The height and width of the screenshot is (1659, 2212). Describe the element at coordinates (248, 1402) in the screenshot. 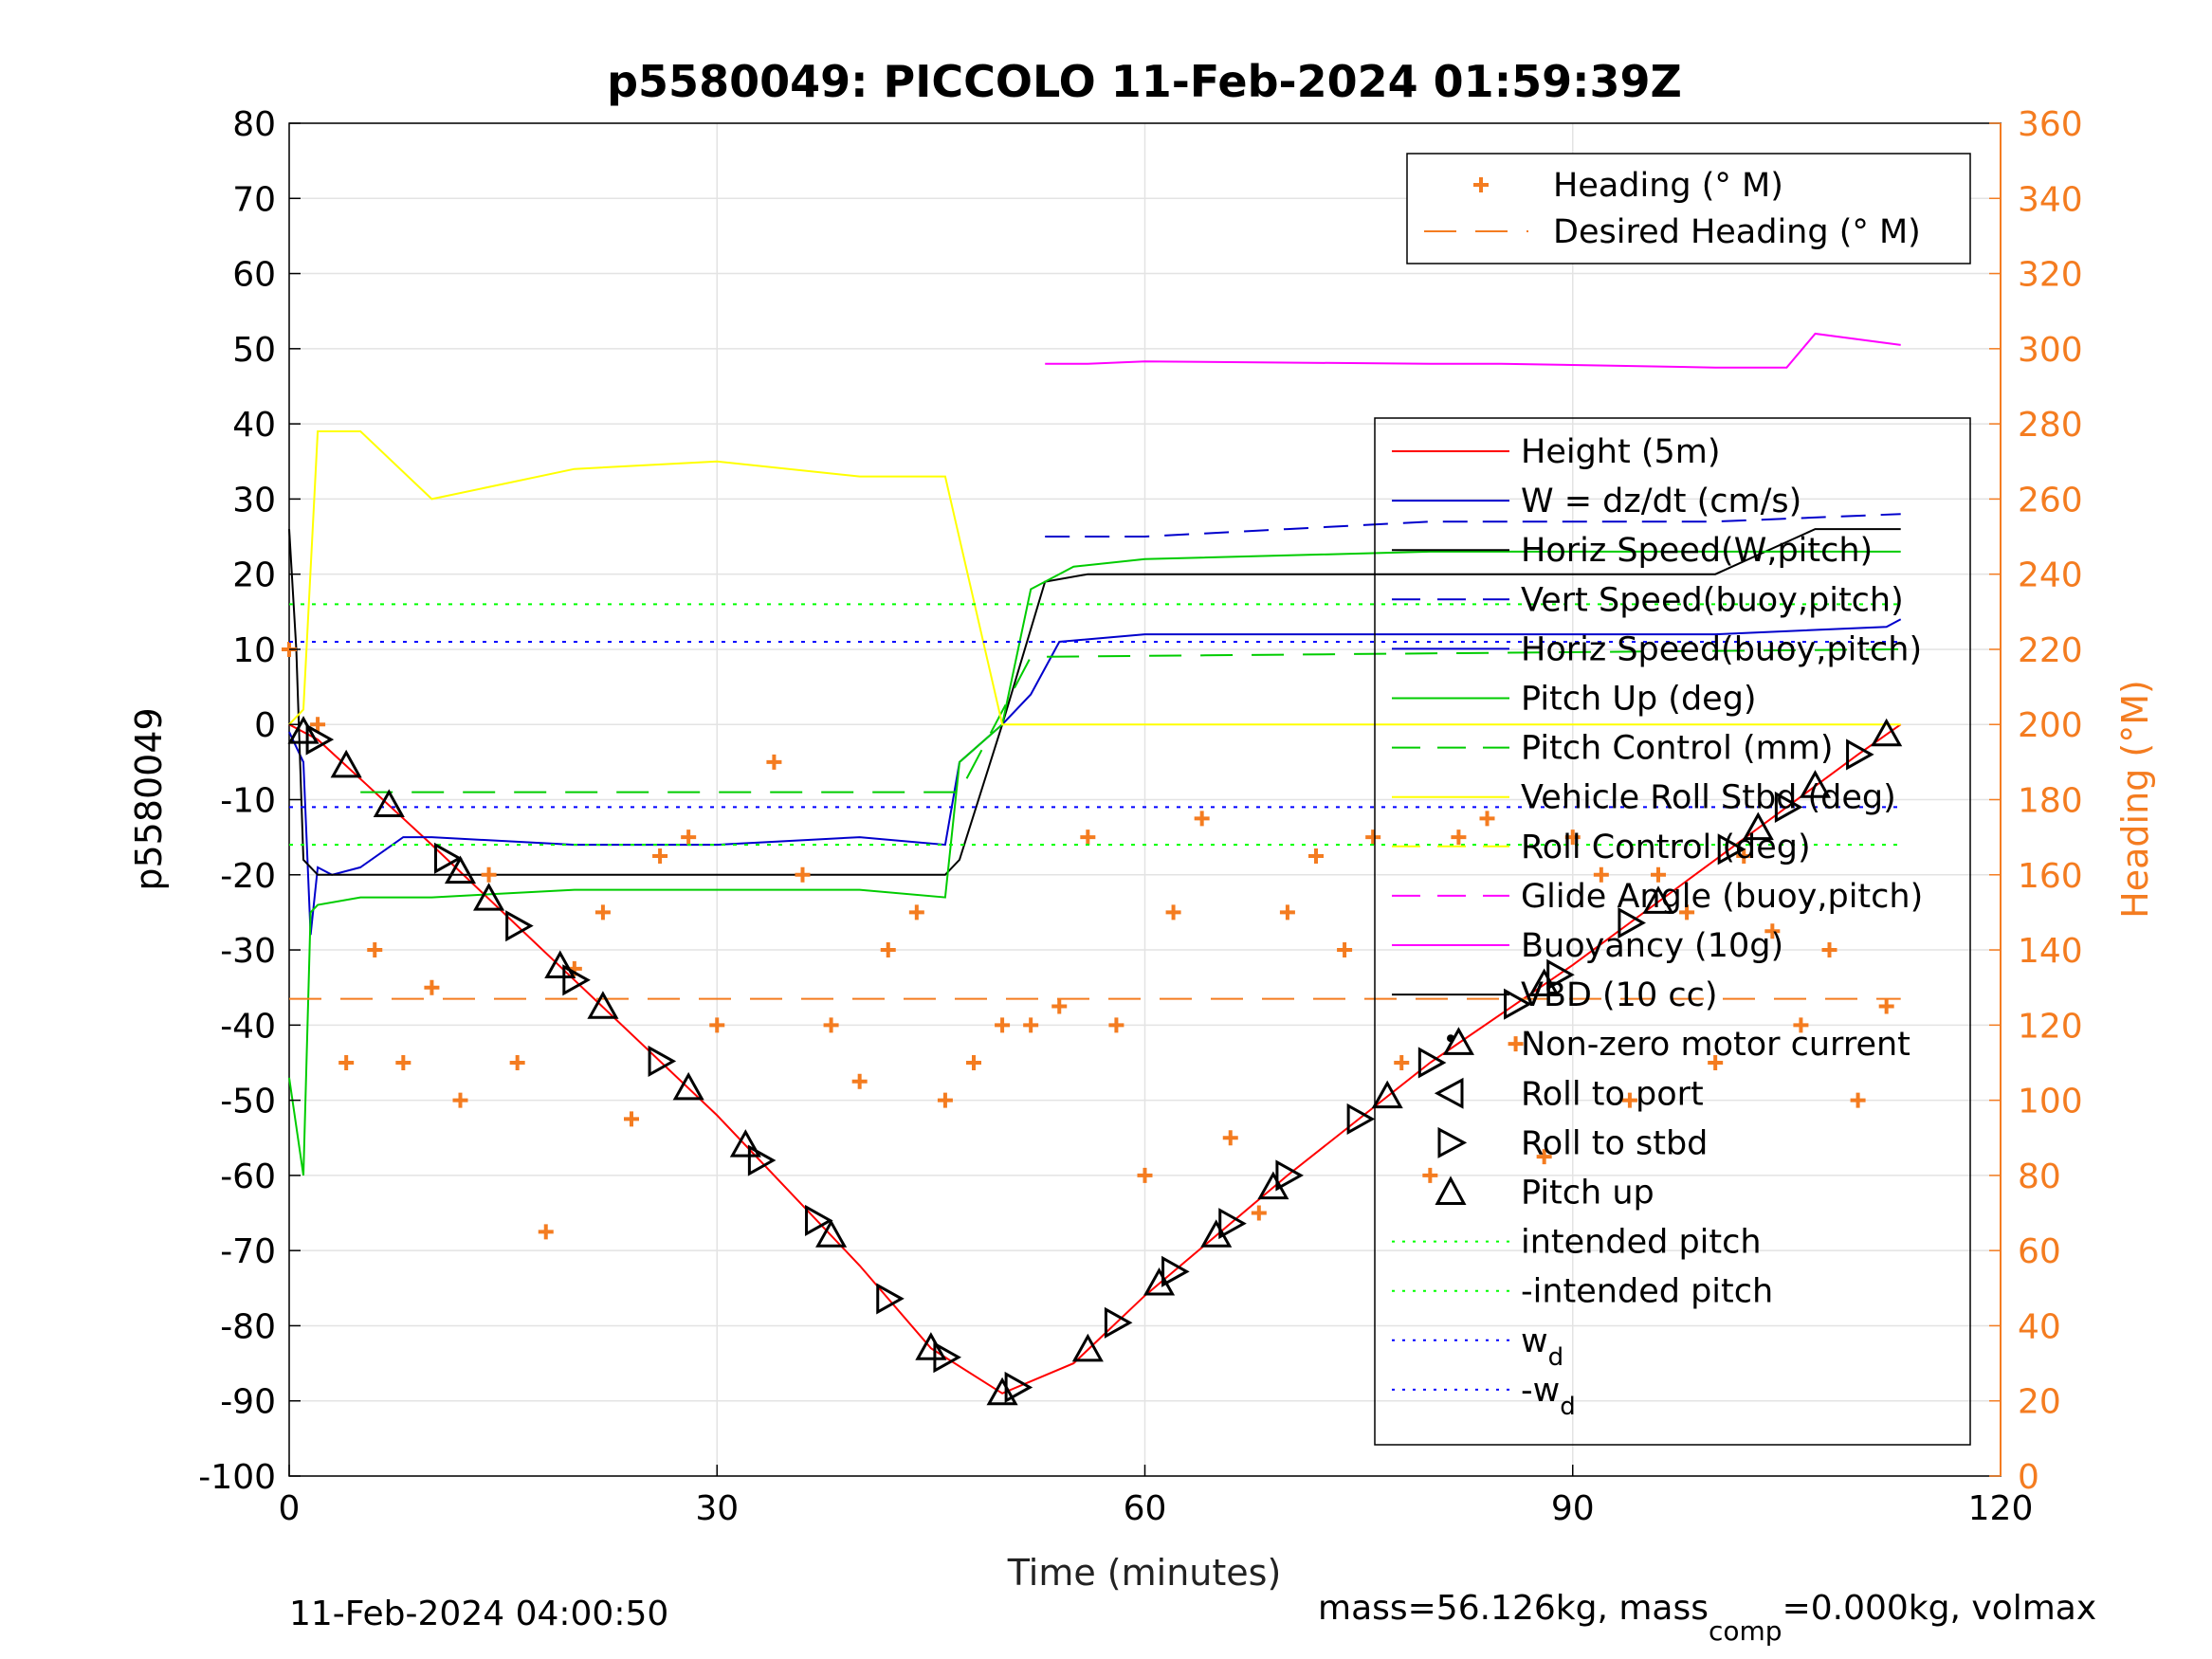

I see `y-tick-label: -90` at that location.